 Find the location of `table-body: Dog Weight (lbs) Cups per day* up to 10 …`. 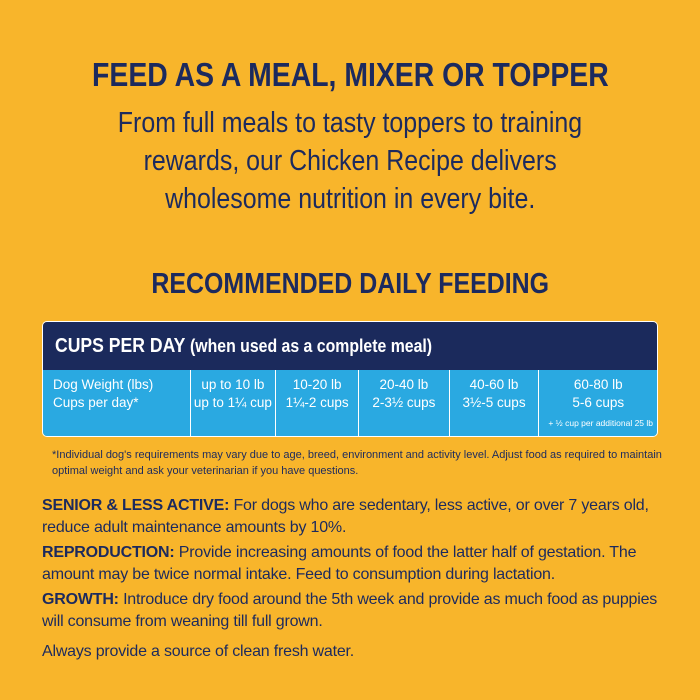

table-body: Dog Weight (lbs) Cups per day* up to 10 … is located at coordinates (350, 403).